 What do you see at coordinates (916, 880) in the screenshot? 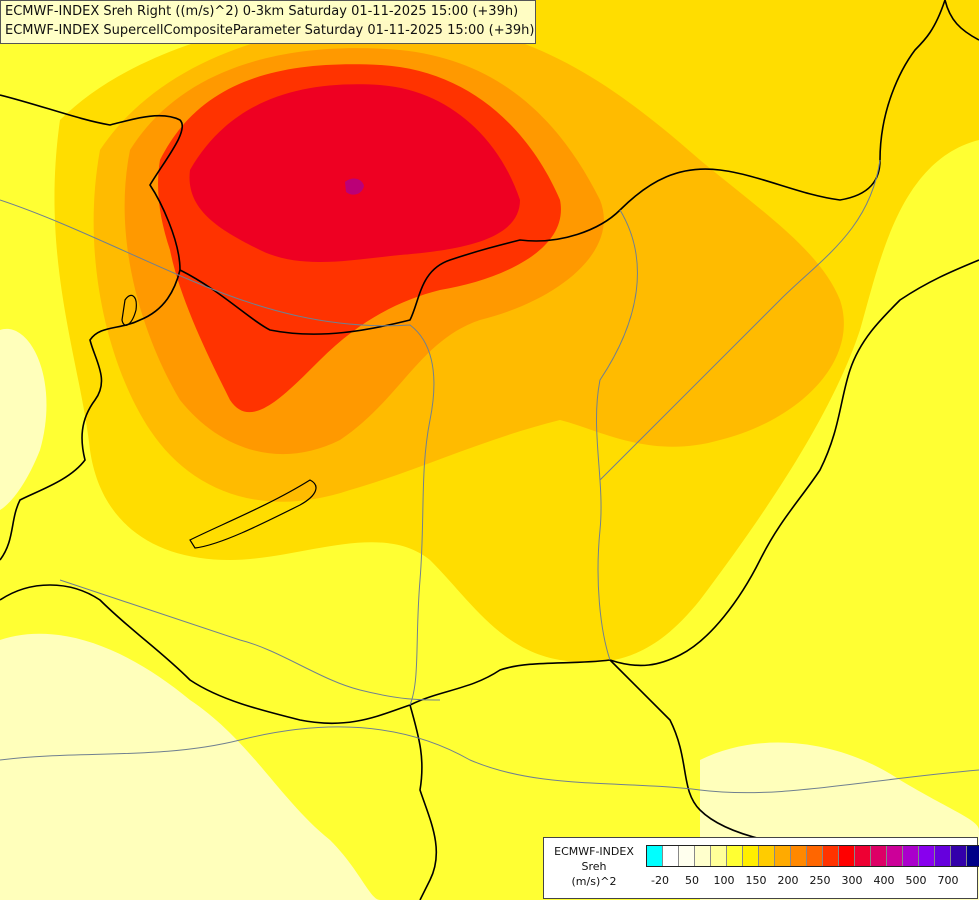
I see `legend-tick-label: 500` at bounding box center [916, 880].